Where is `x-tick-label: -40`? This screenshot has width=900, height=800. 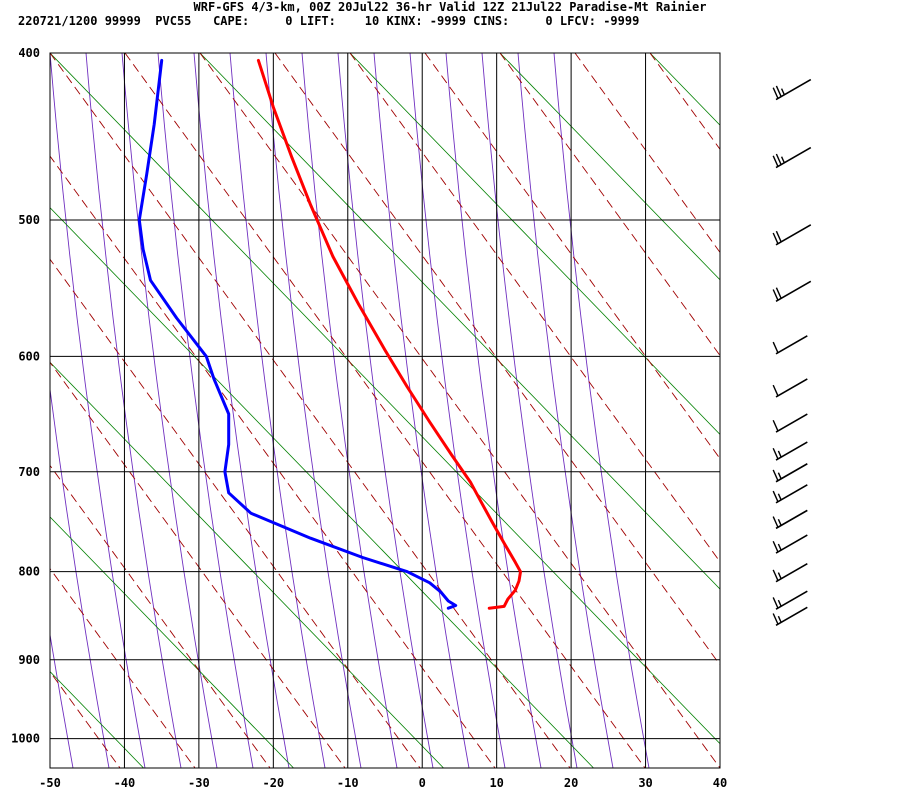 x-tick-label: -40 is located at coordinates (125, 783).